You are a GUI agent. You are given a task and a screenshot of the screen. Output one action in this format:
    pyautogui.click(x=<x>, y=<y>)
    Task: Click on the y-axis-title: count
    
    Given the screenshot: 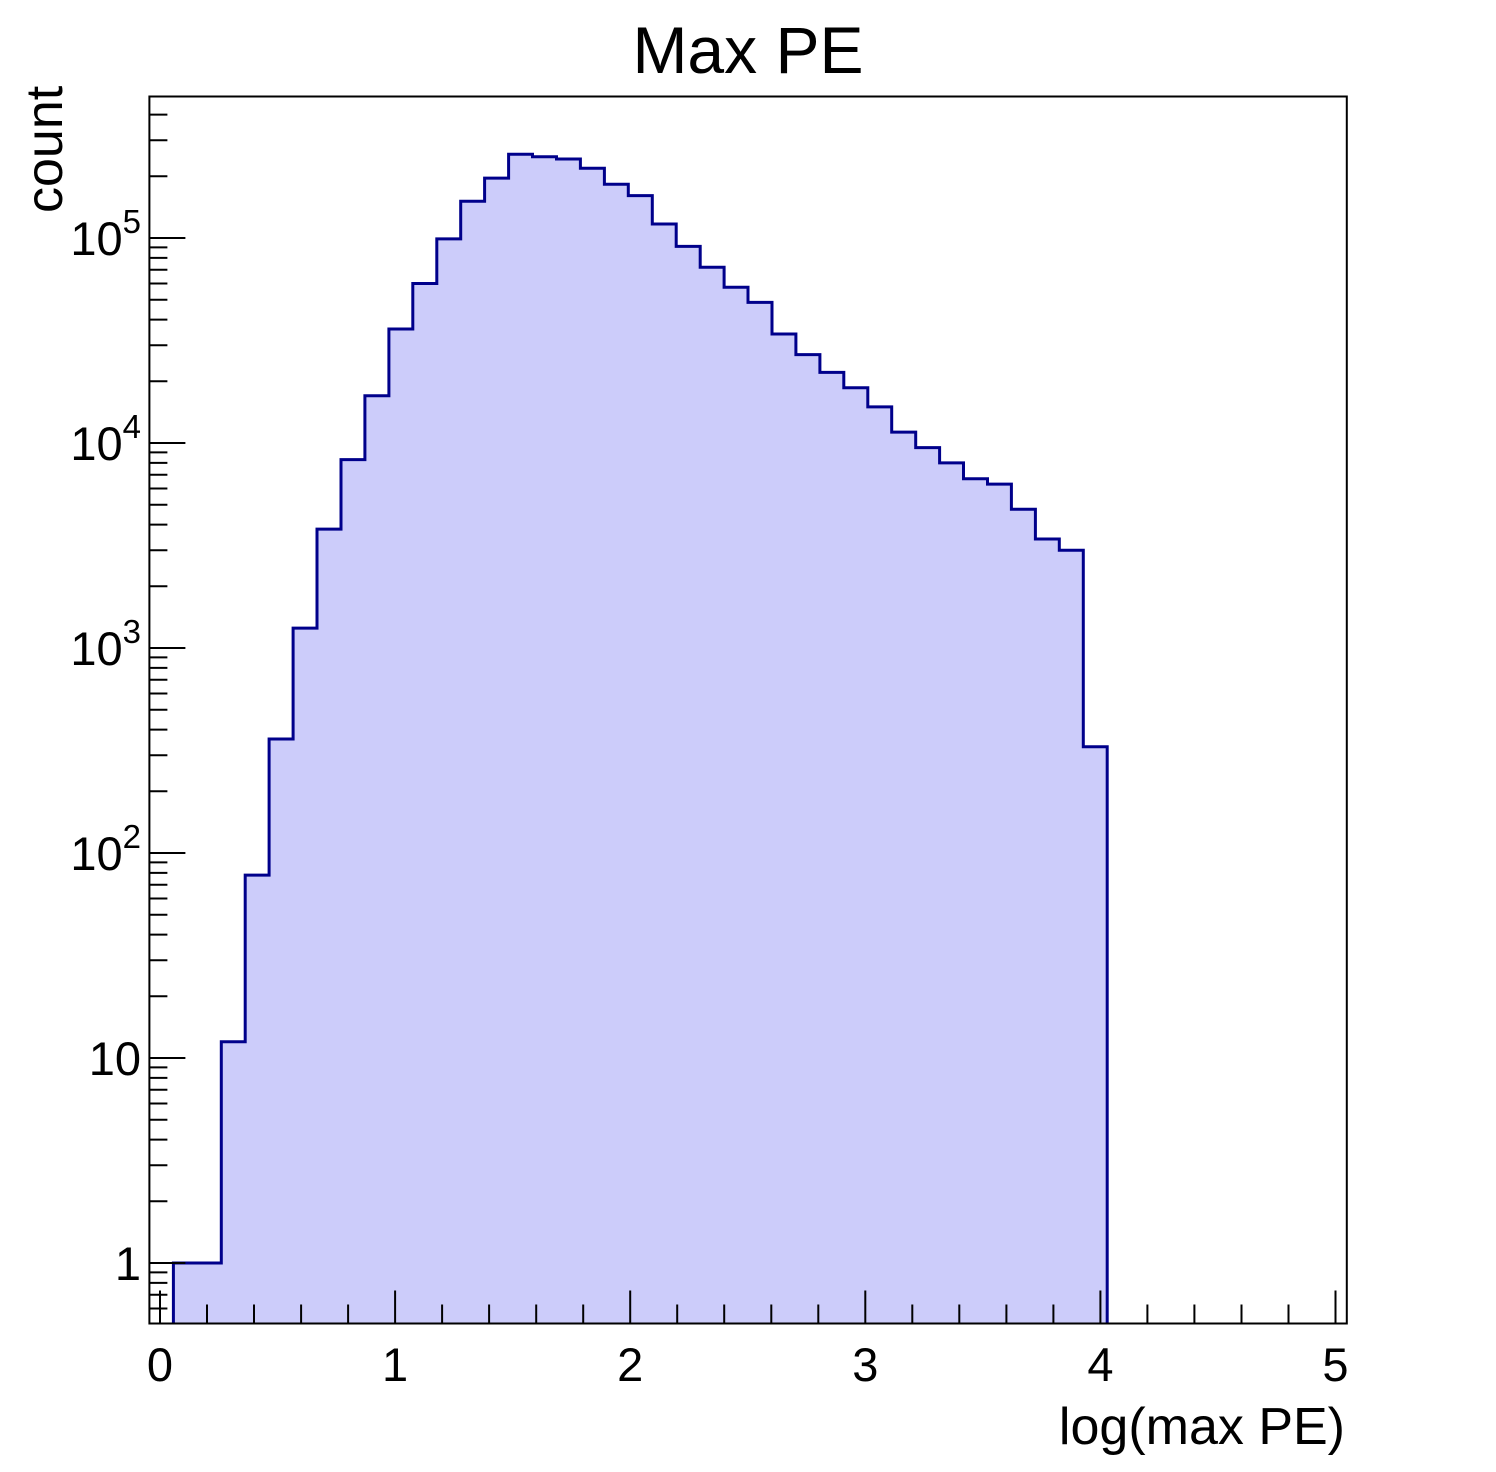 What is the action you would take?
    pyautogui.click(x=45, y=149)
    